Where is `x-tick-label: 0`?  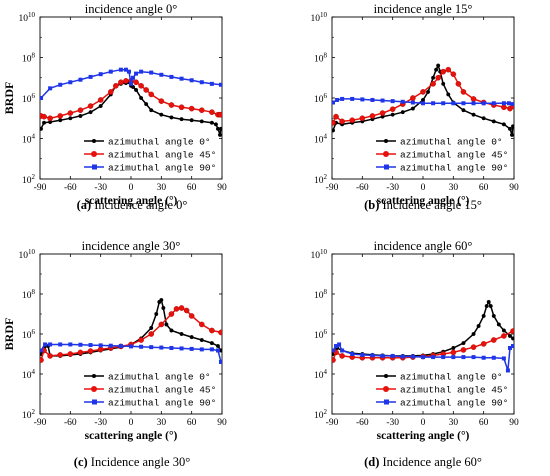
x-tick-label: 0 is located at coordinates (423, 423).